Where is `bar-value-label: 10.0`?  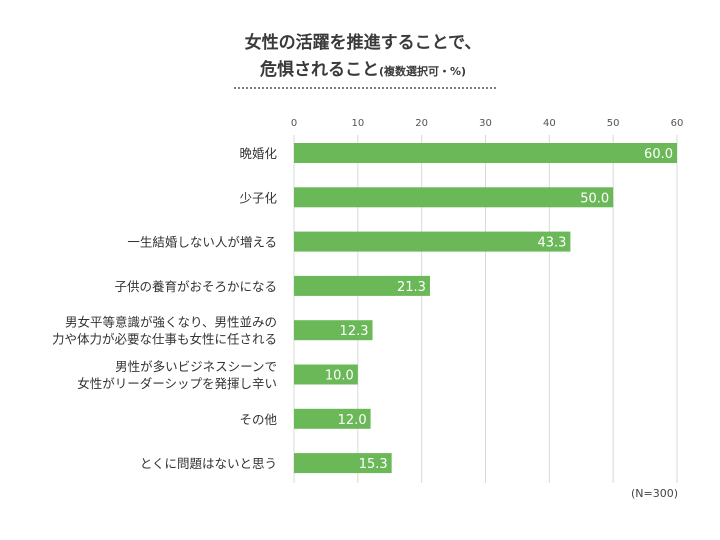
bar-value-label: 10.0 is located at coordinates (339, 376).